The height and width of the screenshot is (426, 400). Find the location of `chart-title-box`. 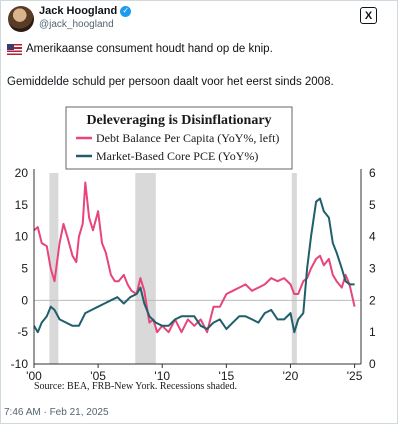

chart-title-box is located at coordinates (179, 138).